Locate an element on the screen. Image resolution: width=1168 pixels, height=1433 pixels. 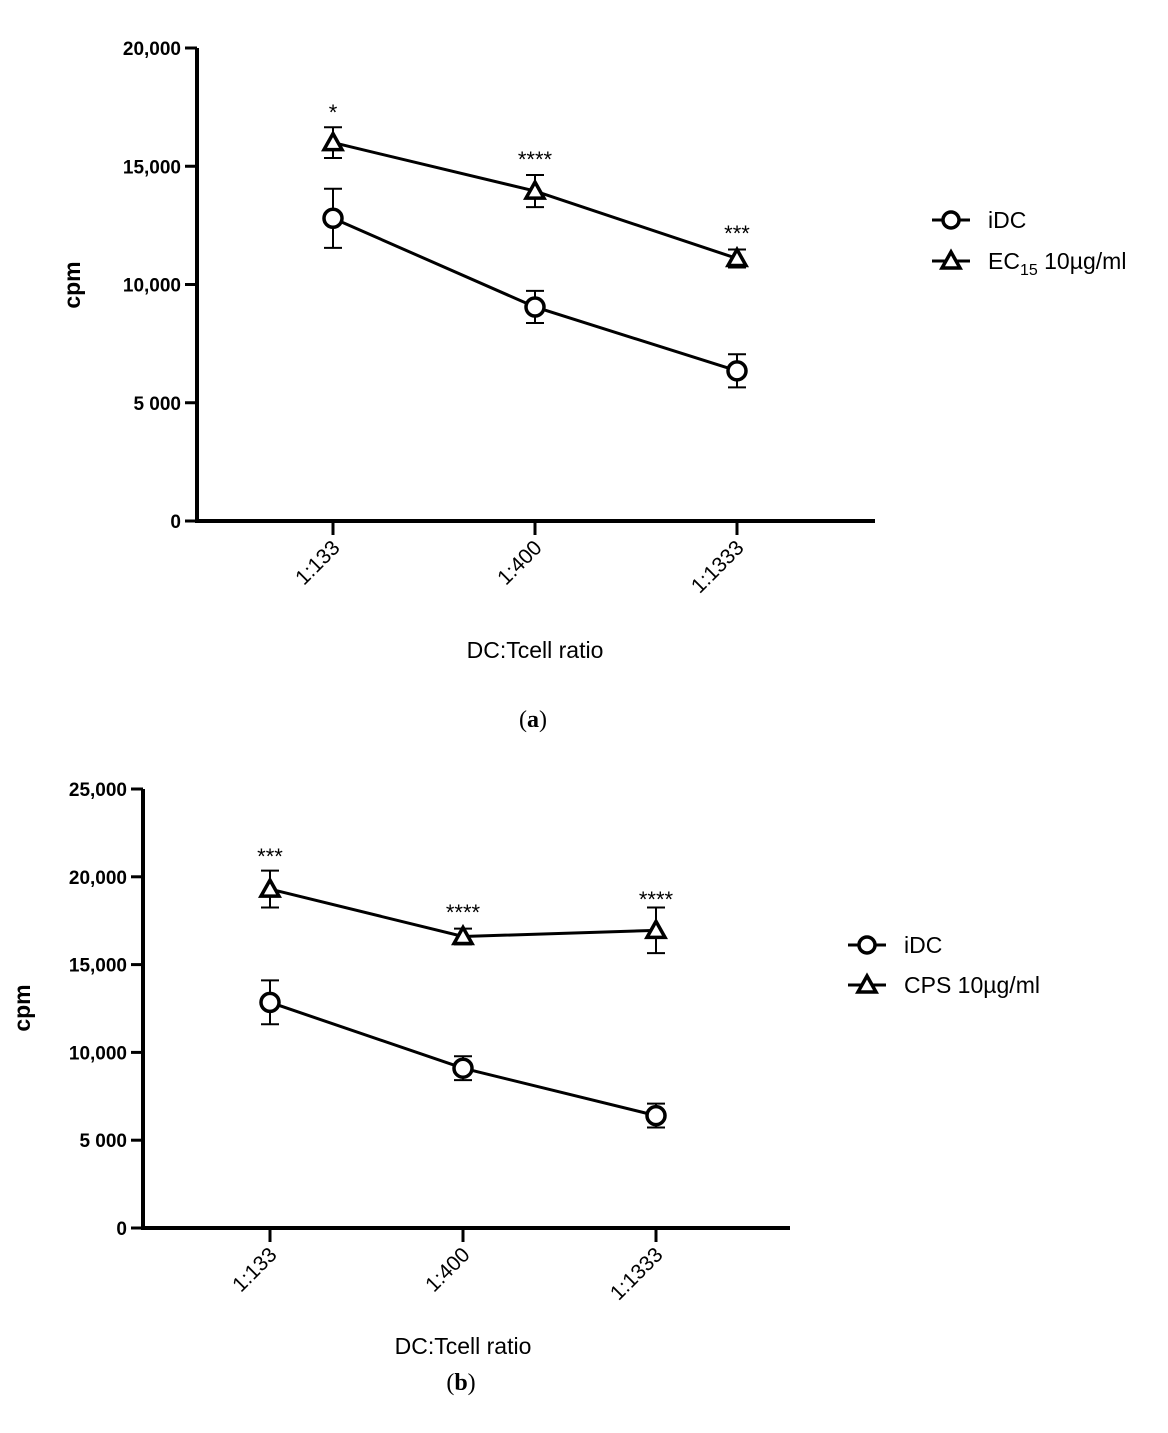
legend-label-subscript: 15 is located at coordinates (1029, 270).